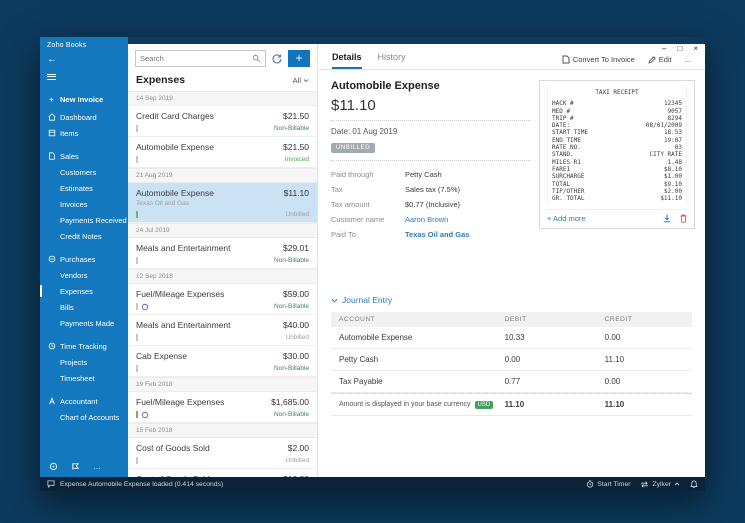  I want to click on sidebar-item-customers: Customers, so click(78, 172).